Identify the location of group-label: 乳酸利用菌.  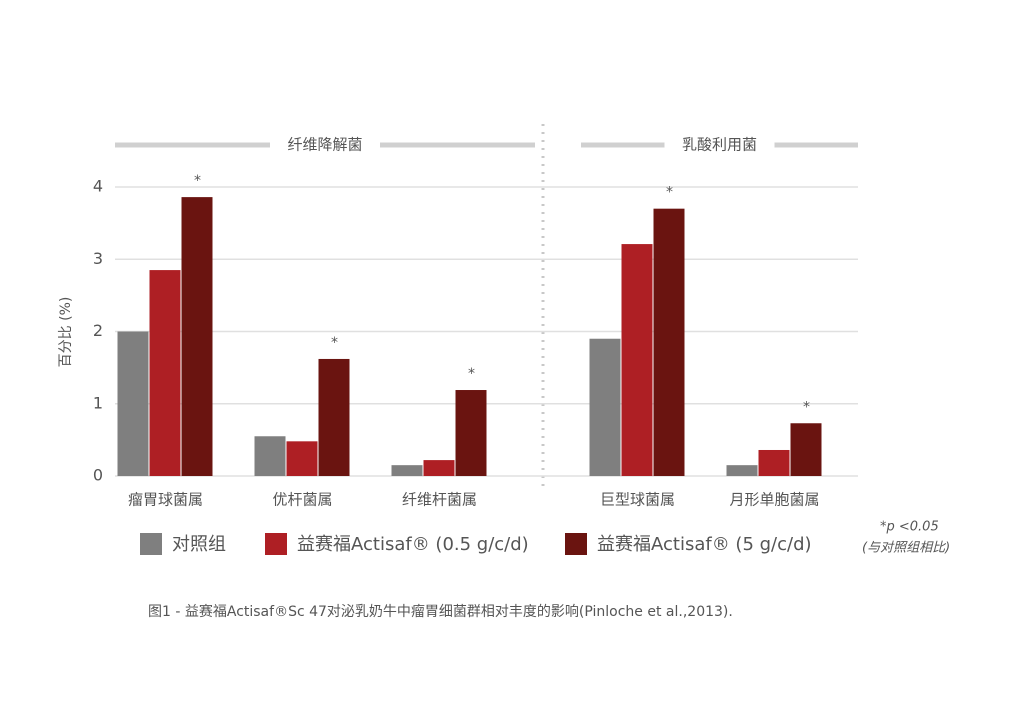
(719, 145).